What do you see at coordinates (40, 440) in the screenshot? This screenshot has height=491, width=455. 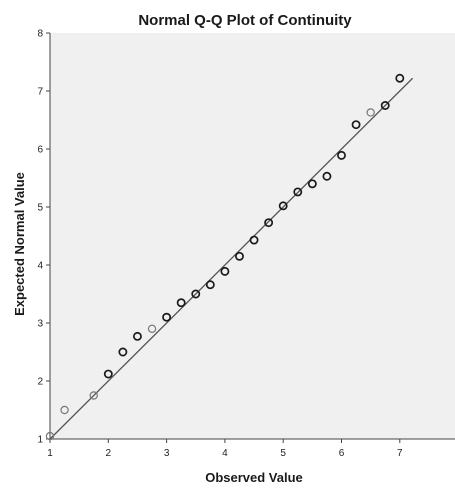 I see `y-tick-label-1: 1` at bounding box center [40, 440].